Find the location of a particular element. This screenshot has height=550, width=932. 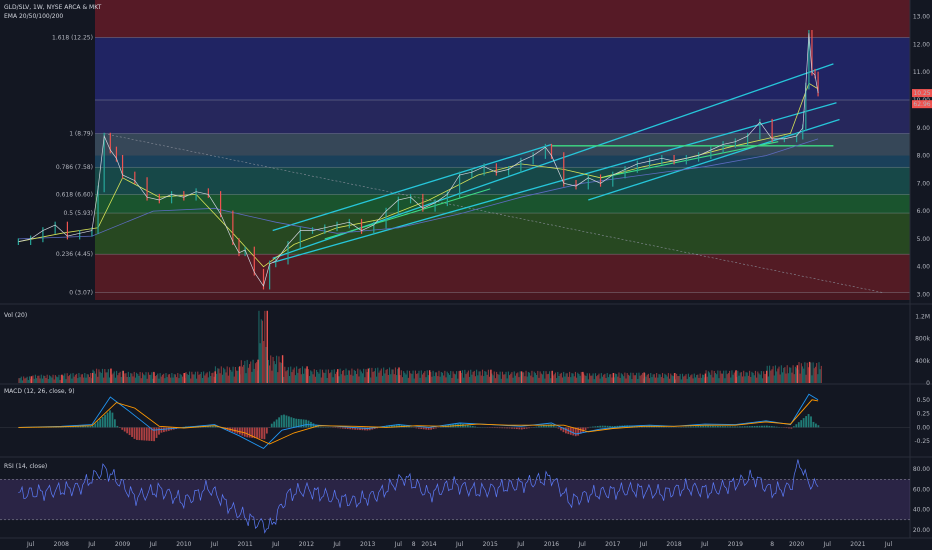

time-tick-label: 2018 is located at coordinates (673, 544).